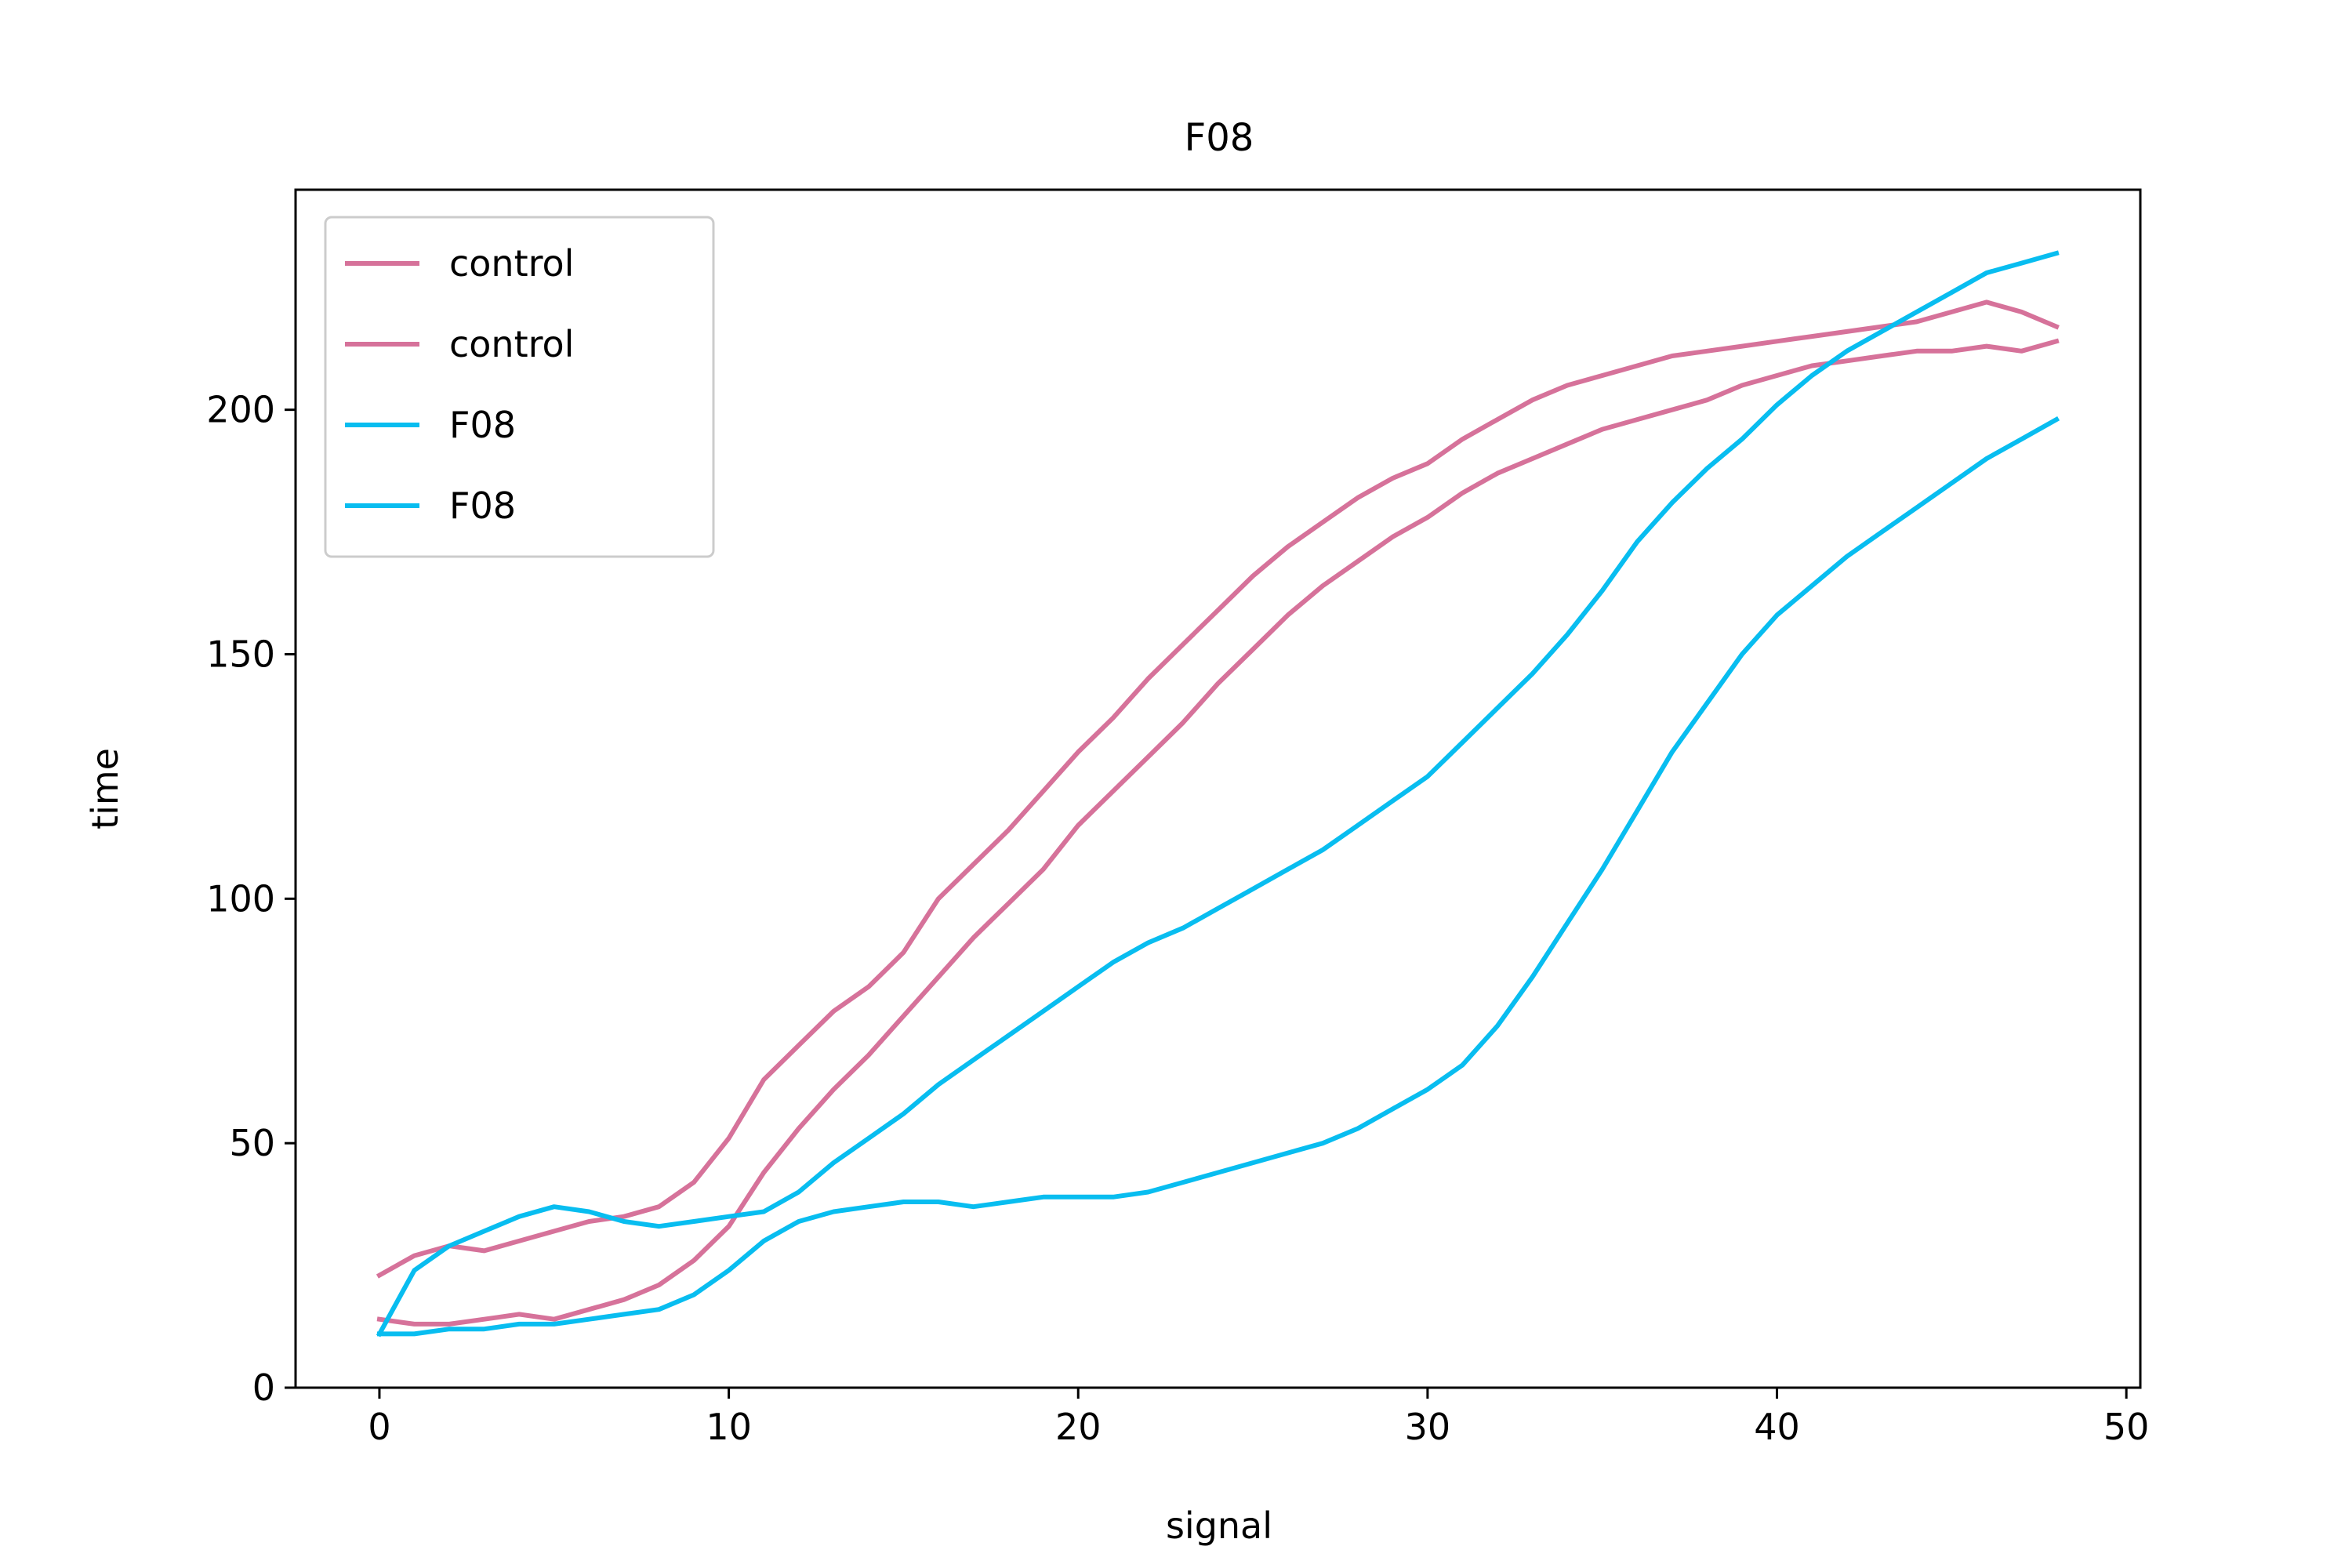  Describe the element at coordinates (729, 1427) in the screenshot. I see `x-tick-label: 10` at that location.